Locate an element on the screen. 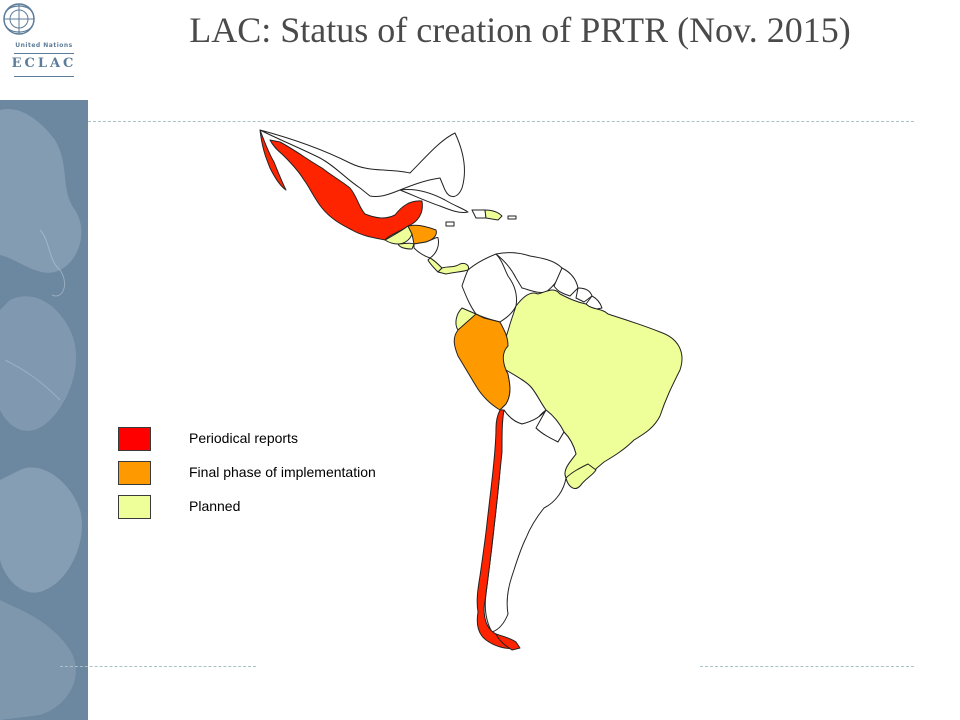 This screenshot has width=960, height=720. un-emblem-icon is located at coordinates (19, 19).